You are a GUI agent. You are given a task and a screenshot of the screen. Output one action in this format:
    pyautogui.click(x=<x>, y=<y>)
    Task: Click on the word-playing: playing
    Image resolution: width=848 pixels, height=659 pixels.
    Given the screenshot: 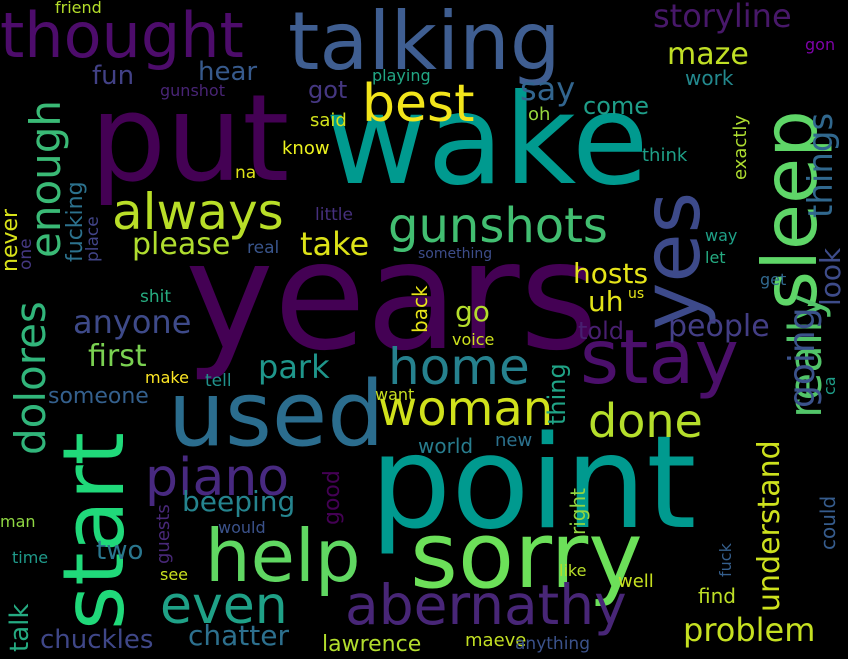 What is the action you would take?
    pyautogui.click(x=401, y=75)
    